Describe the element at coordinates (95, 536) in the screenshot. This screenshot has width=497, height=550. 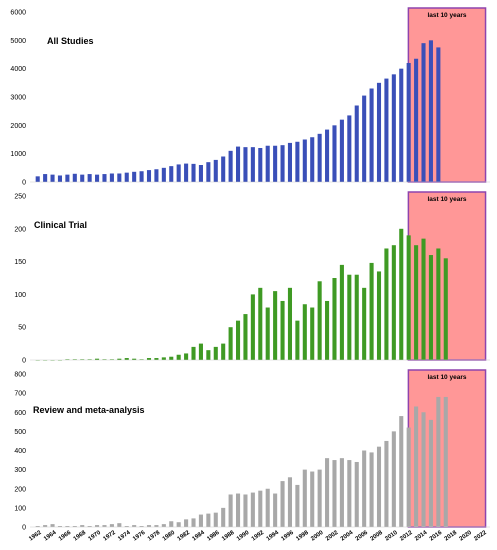
I see `x-tick-label: 1970` at that location.